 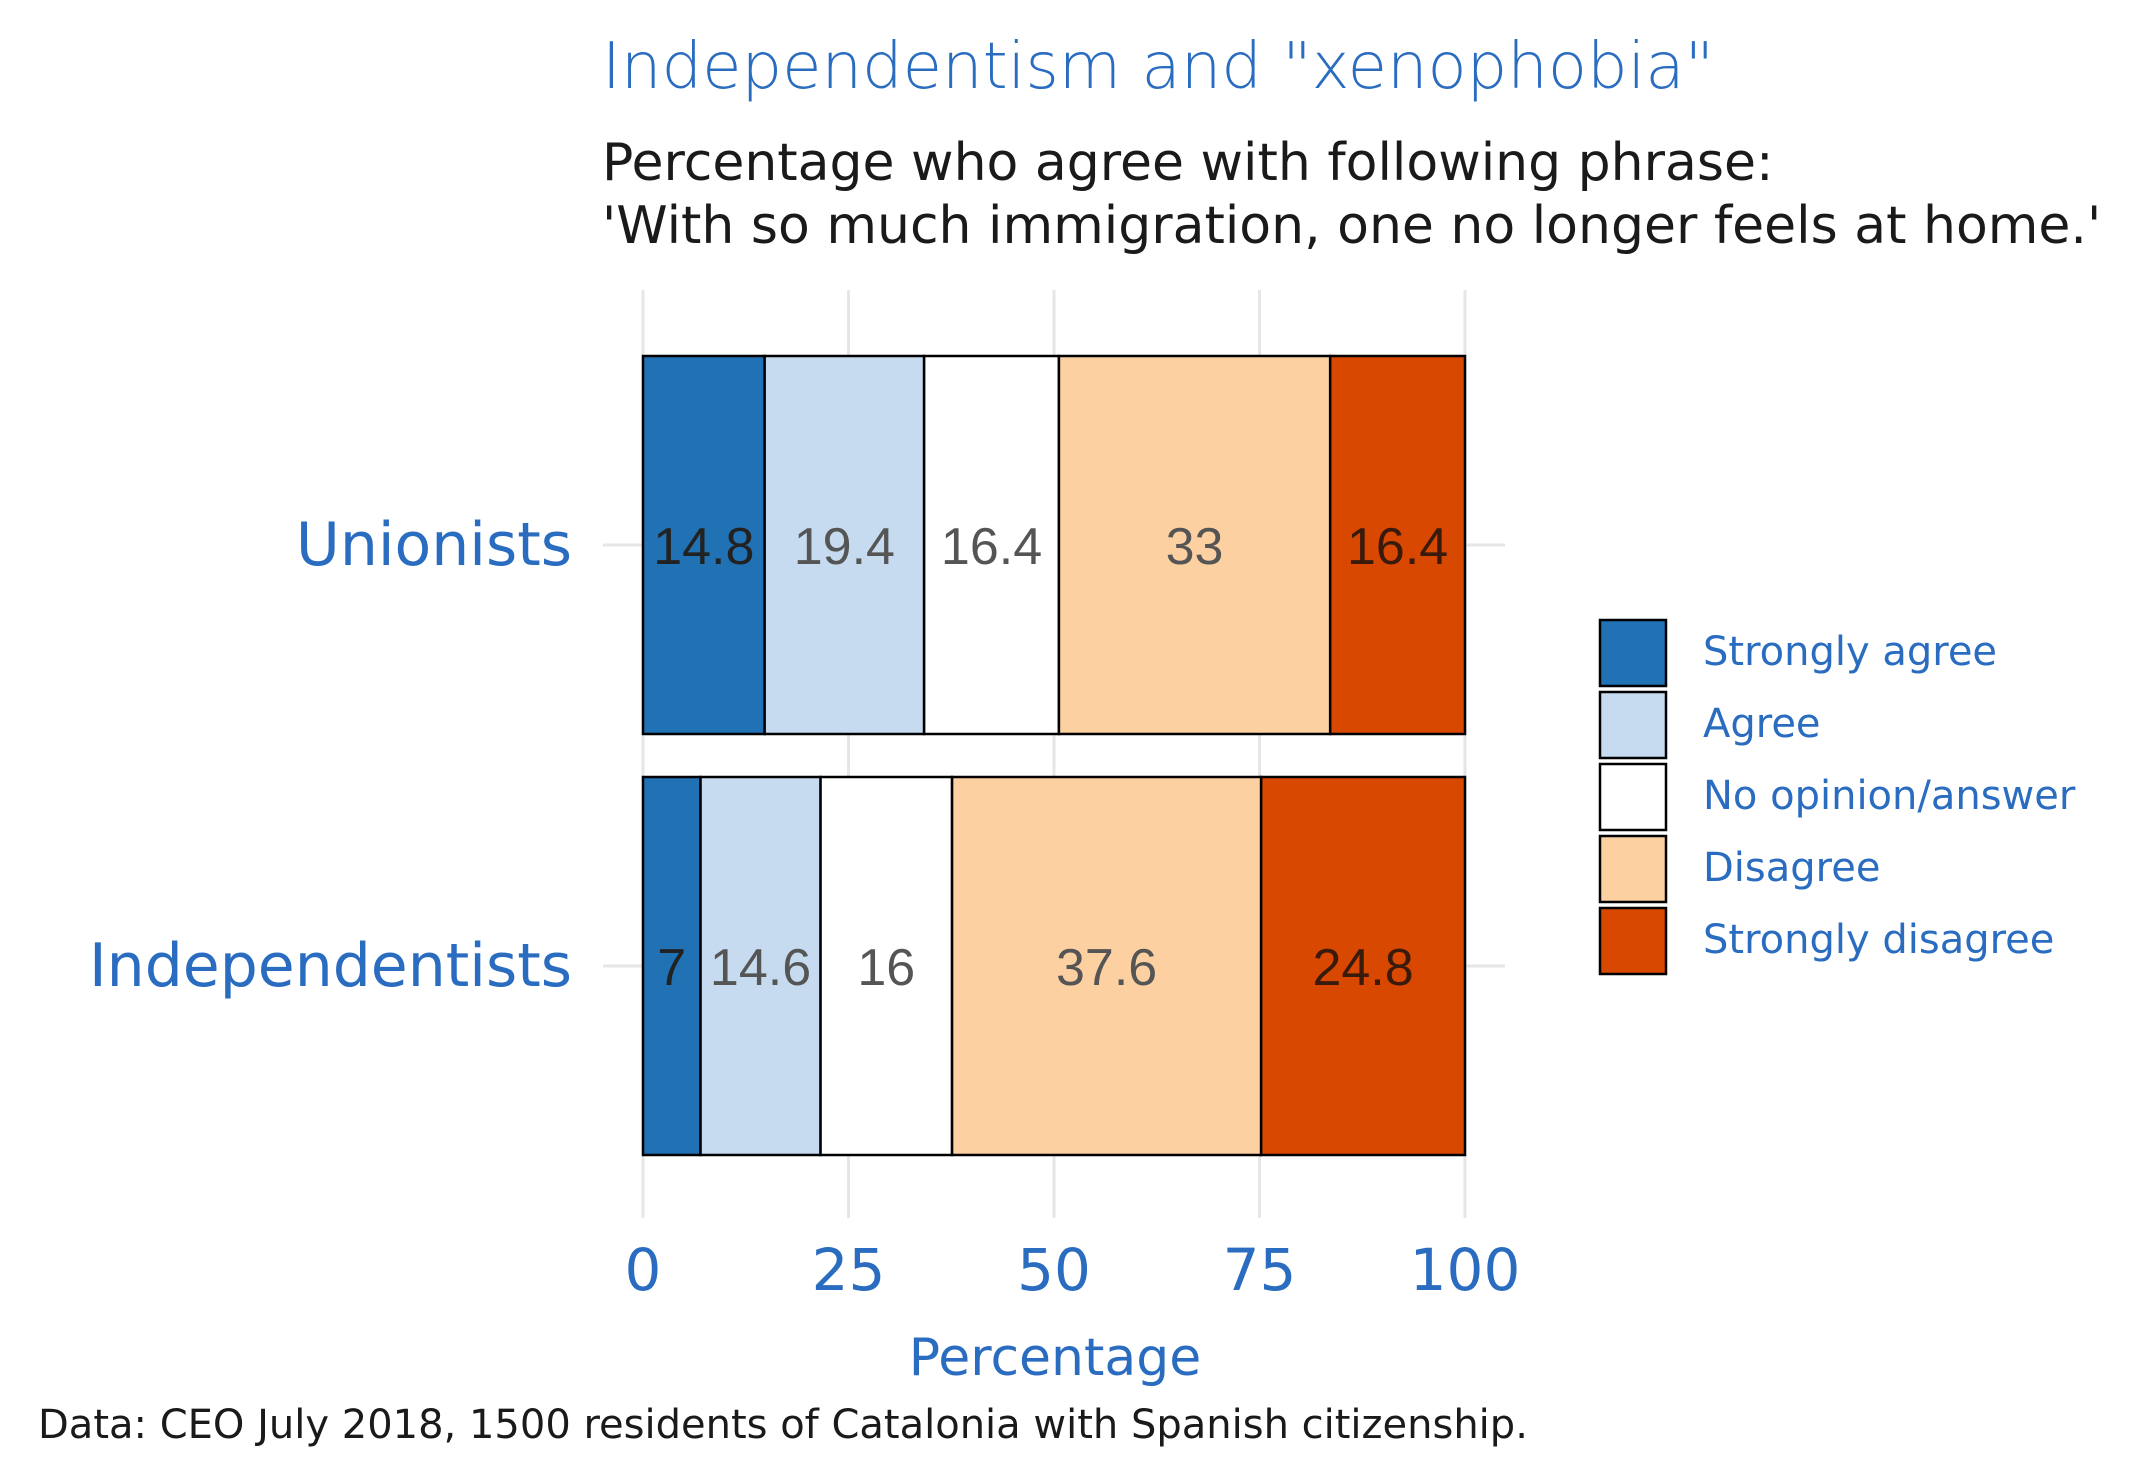 I want to click on bar-unionists-no-opinion-answer, so click(x=991, y=545).